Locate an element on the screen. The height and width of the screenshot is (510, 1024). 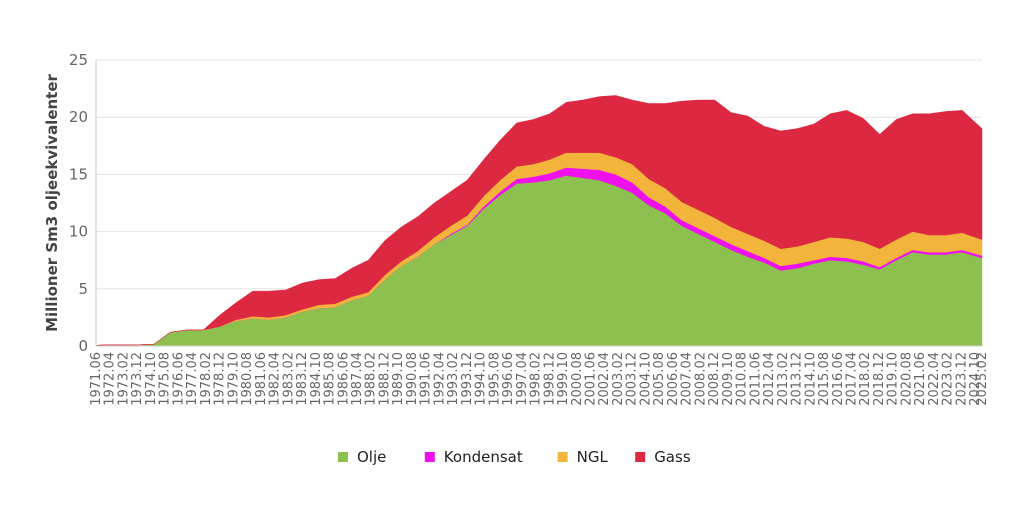
y-tick-label: 20 is located at coordinates (78, 117).